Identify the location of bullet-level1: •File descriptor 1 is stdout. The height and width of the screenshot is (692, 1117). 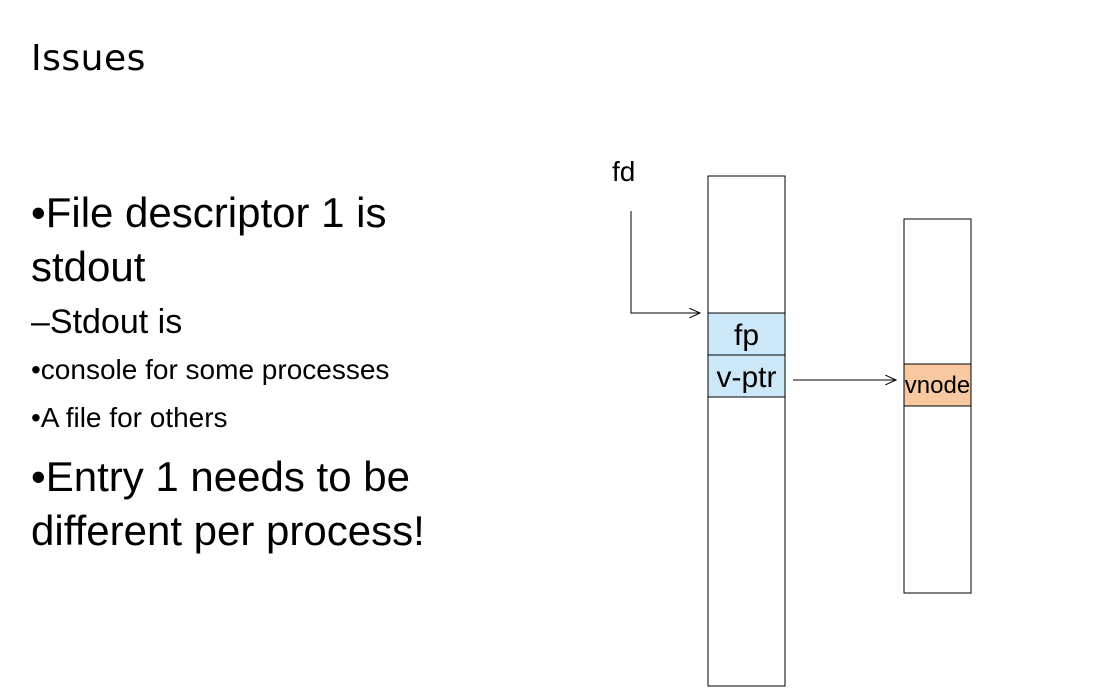
(209, 239).